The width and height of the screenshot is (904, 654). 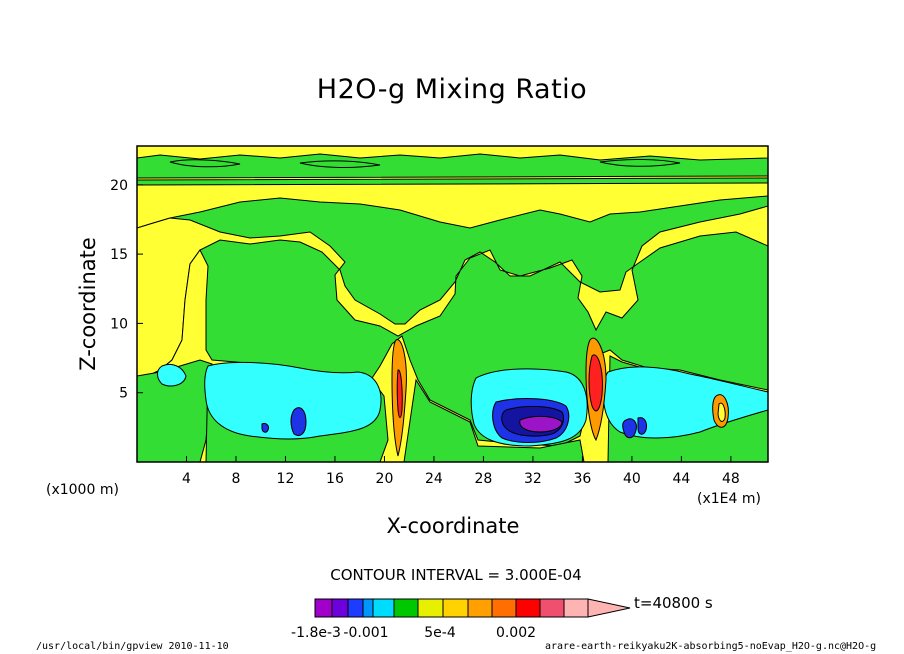 What do you see at coordinates (293, 400) in the screenshot?
I see `cyan-cell-left` at bounding box center [293, 400].